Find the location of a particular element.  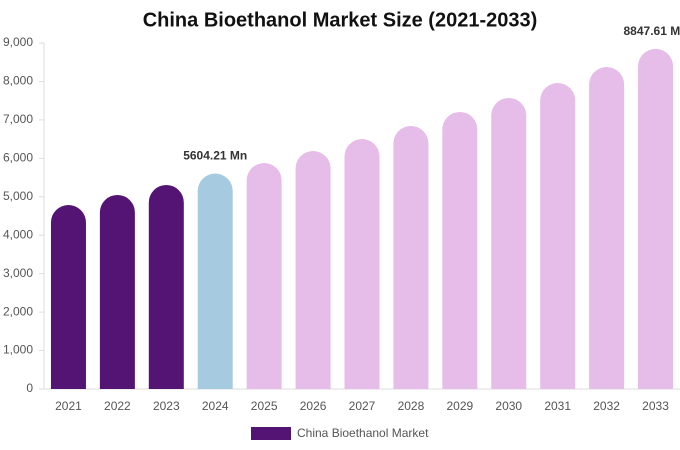

y-tick-label: 8,000 is located at coordinates (18, 81).